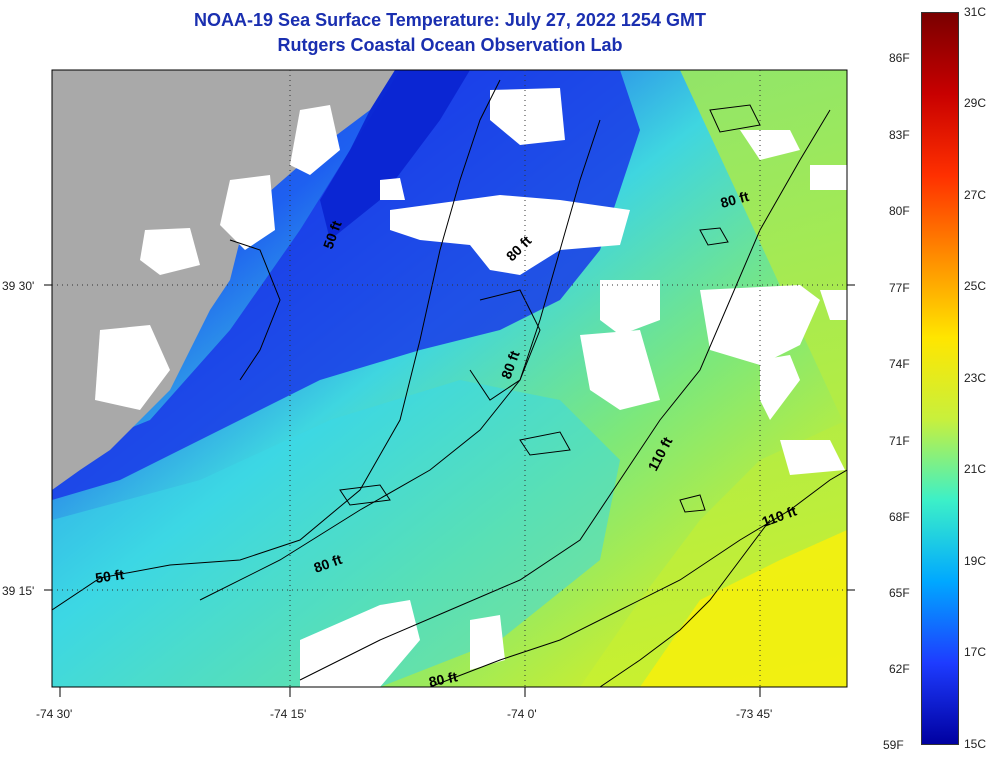  I want to click on colorbar-f-label: 68F, so click(899, 517).